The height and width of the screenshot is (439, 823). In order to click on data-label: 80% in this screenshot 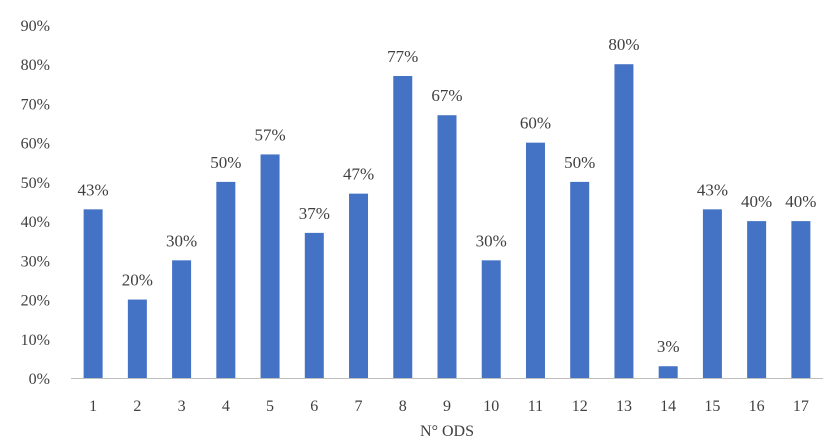, I will do `click(623, 44)`.